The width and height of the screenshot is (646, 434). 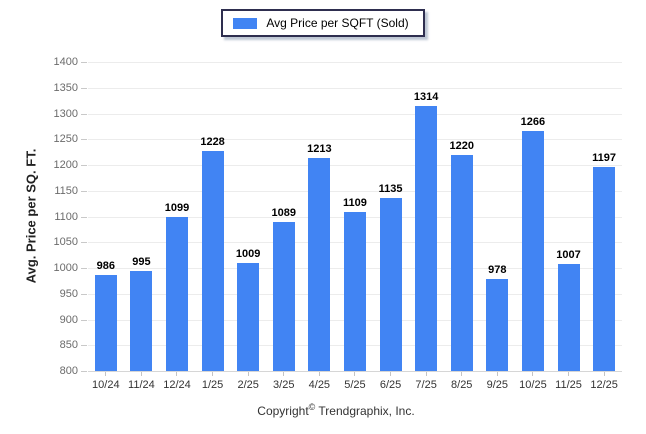 I want to click on bar-value-label: 986, so click(x=105, y=266).